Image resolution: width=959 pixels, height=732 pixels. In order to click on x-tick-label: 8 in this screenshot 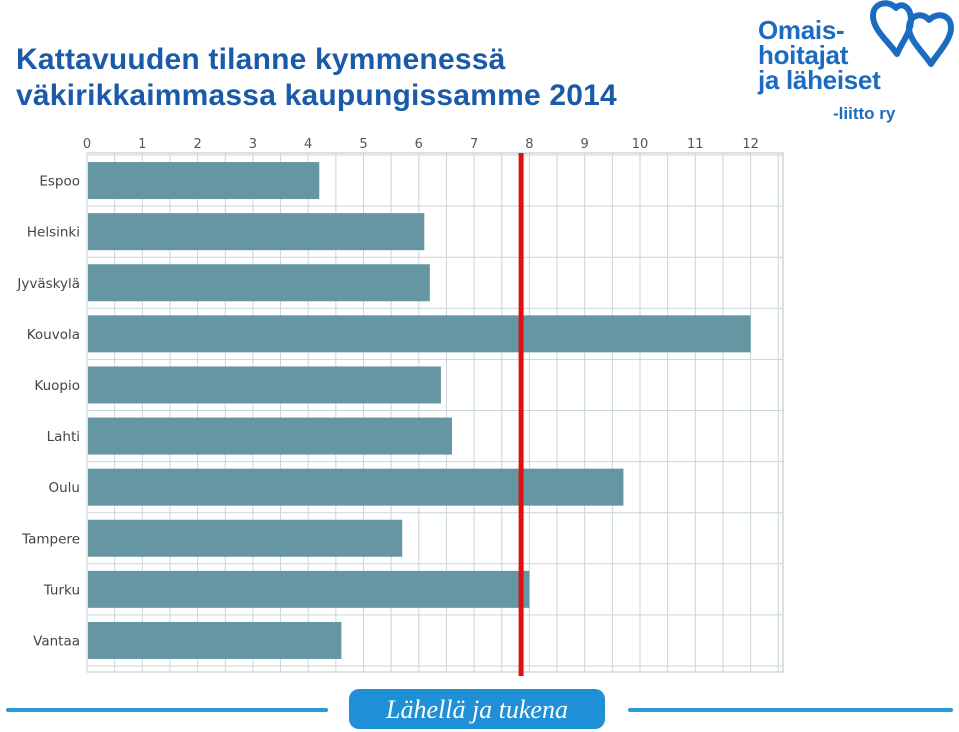, I will do `click(529, 144)`.